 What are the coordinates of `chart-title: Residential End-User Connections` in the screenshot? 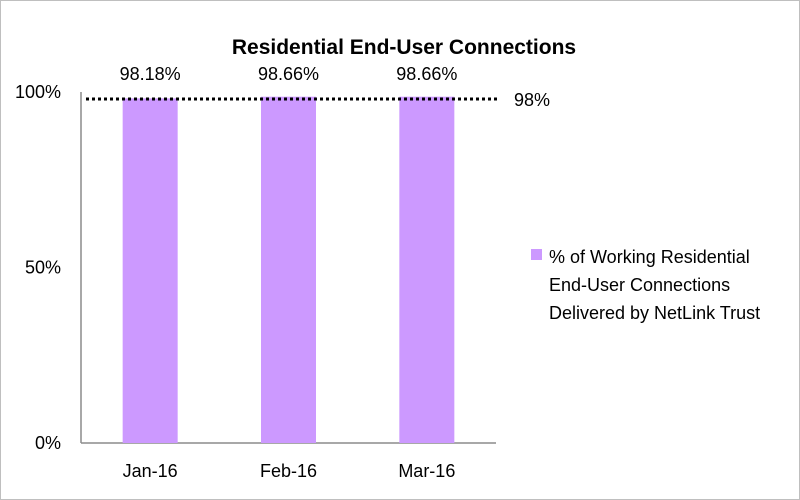 It's located at (404, 47).